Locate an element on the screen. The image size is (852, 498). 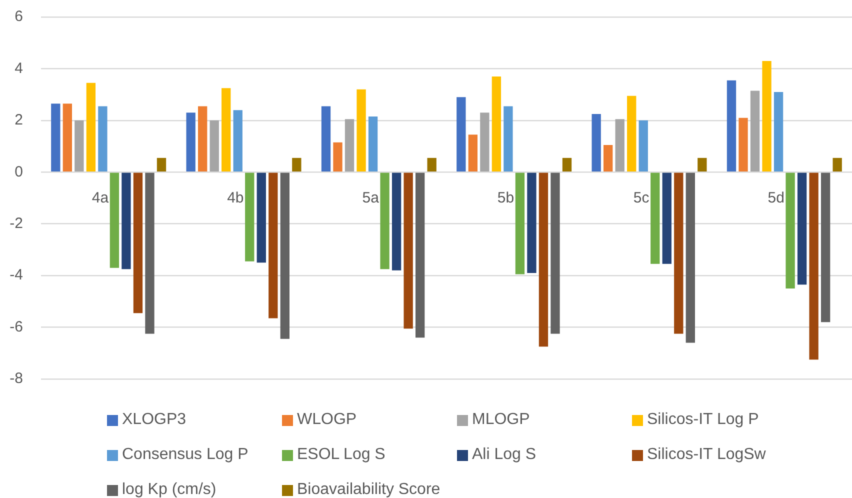
y-tick-label: -8 is located at coordinates (16, 379).